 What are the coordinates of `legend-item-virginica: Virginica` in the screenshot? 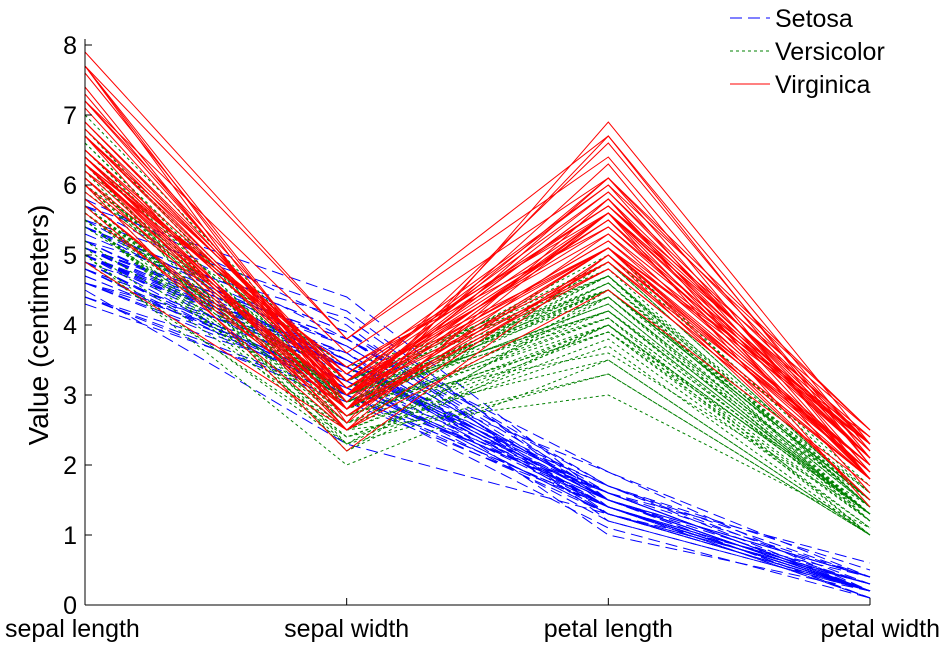 It's located at (800, 85).